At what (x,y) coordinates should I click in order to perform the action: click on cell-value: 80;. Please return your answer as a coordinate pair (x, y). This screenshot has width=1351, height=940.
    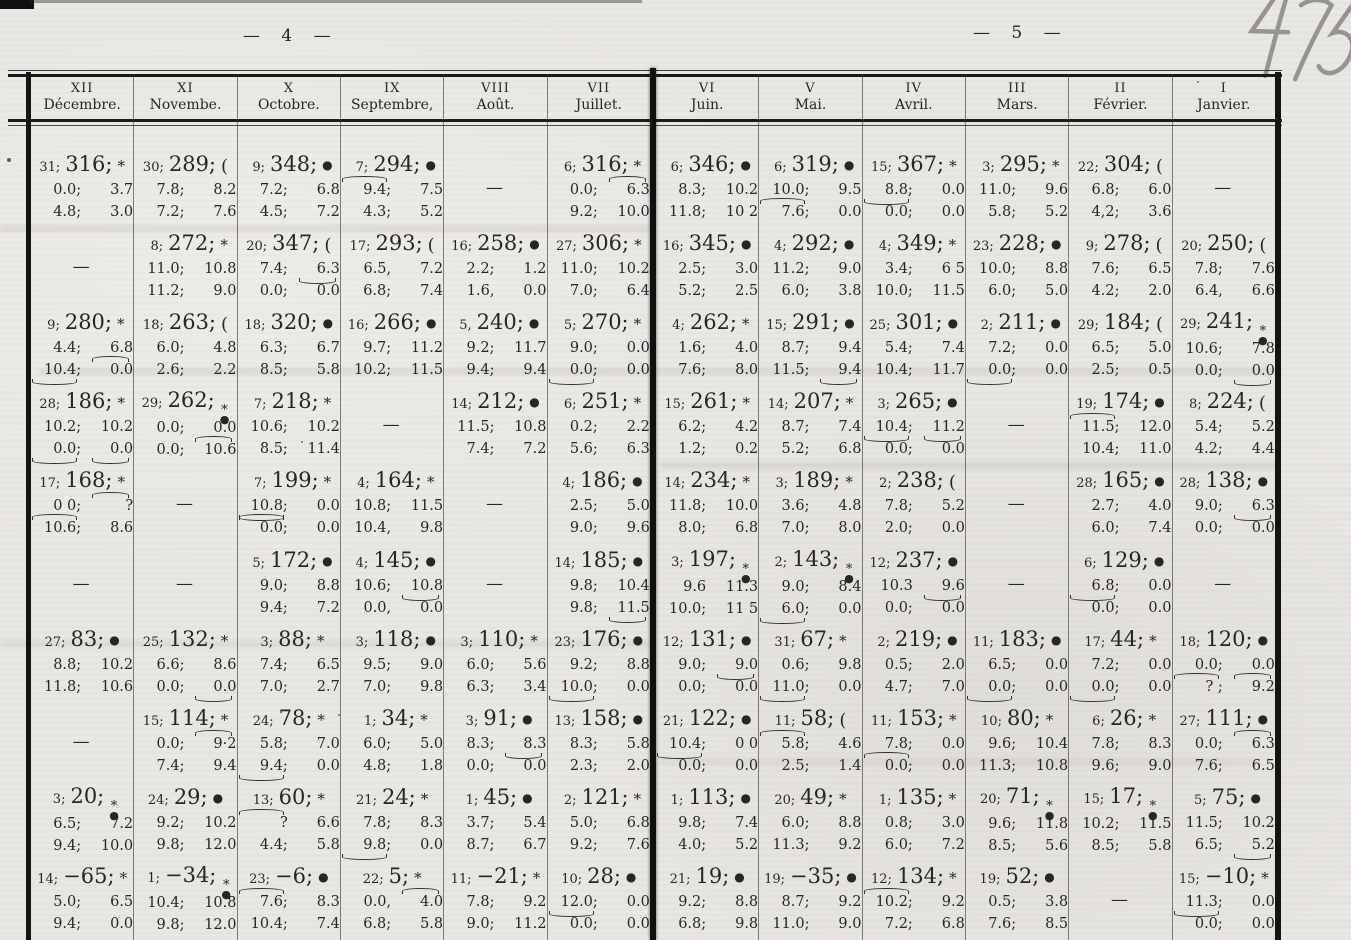
    Looking at the image, I should click on (1023, 717).